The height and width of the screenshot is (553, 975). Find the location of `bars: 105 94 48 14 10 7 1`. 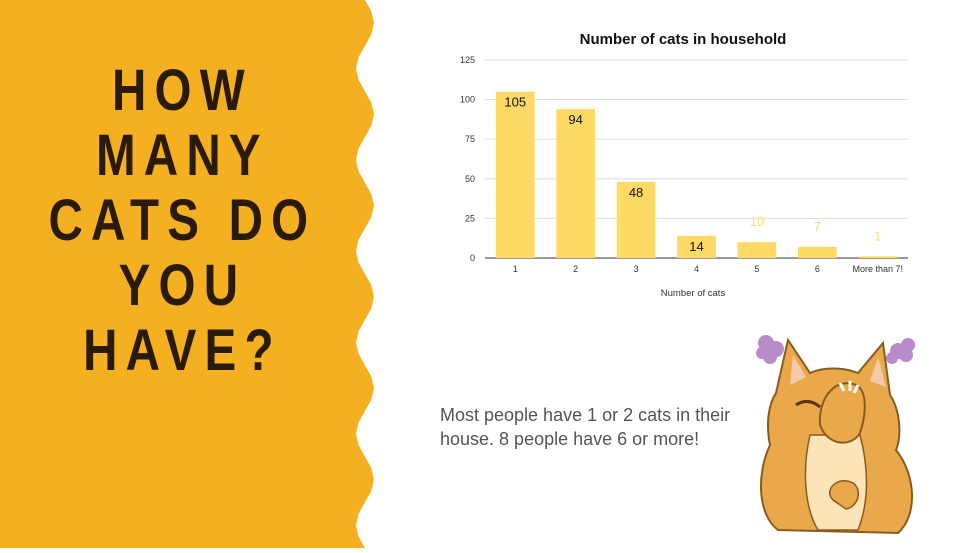

bars: 105 94 48 14 10 7 1 is located at coordinates (696, 175).